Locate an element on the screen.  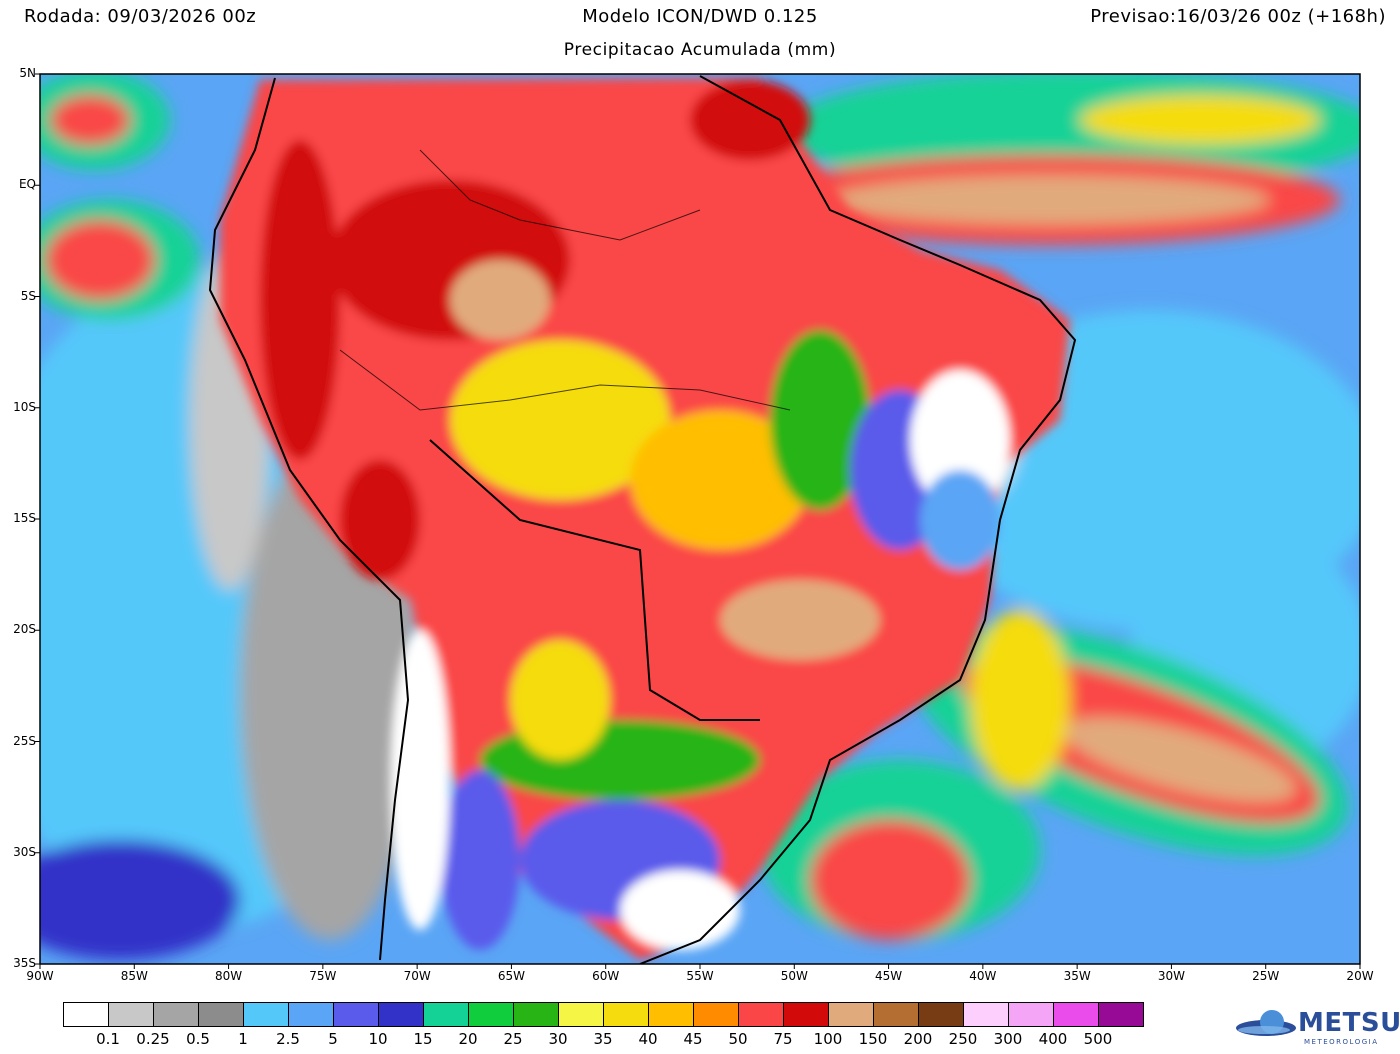
metsul-logo: METSUL METEOROLOGIA is located at coordinates (1317, 1028).